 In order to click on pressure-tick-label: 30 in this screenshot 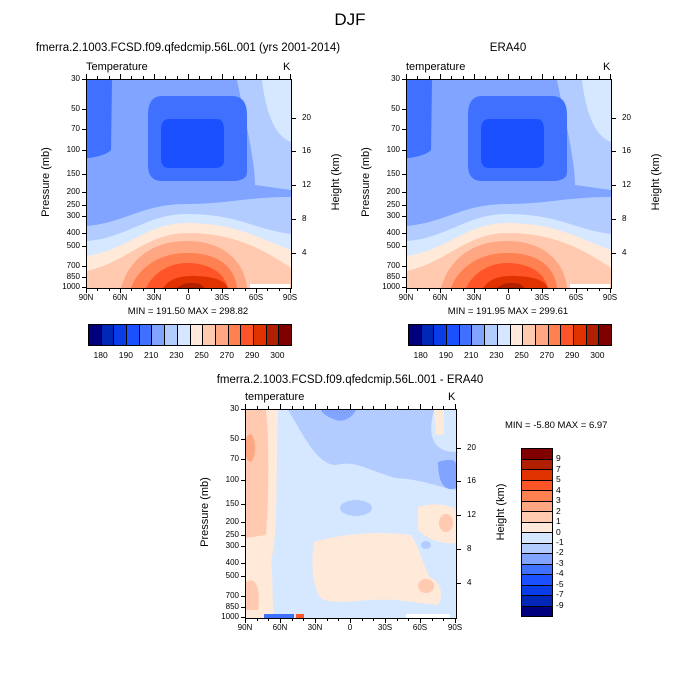, I will do `click(75, 78)`.